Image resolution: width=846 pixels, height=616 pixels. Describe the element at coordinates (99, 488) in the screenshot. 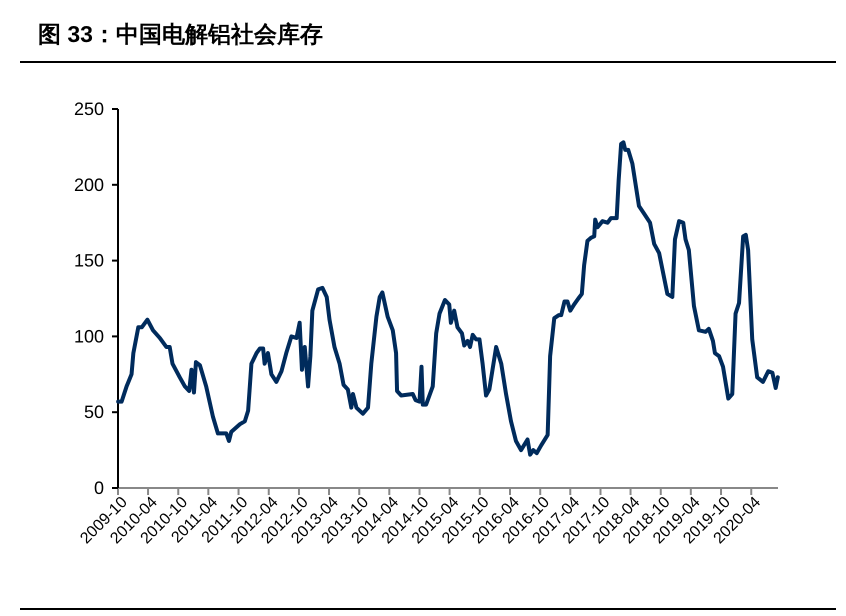

I see `y-tick-label: 0` at that location.